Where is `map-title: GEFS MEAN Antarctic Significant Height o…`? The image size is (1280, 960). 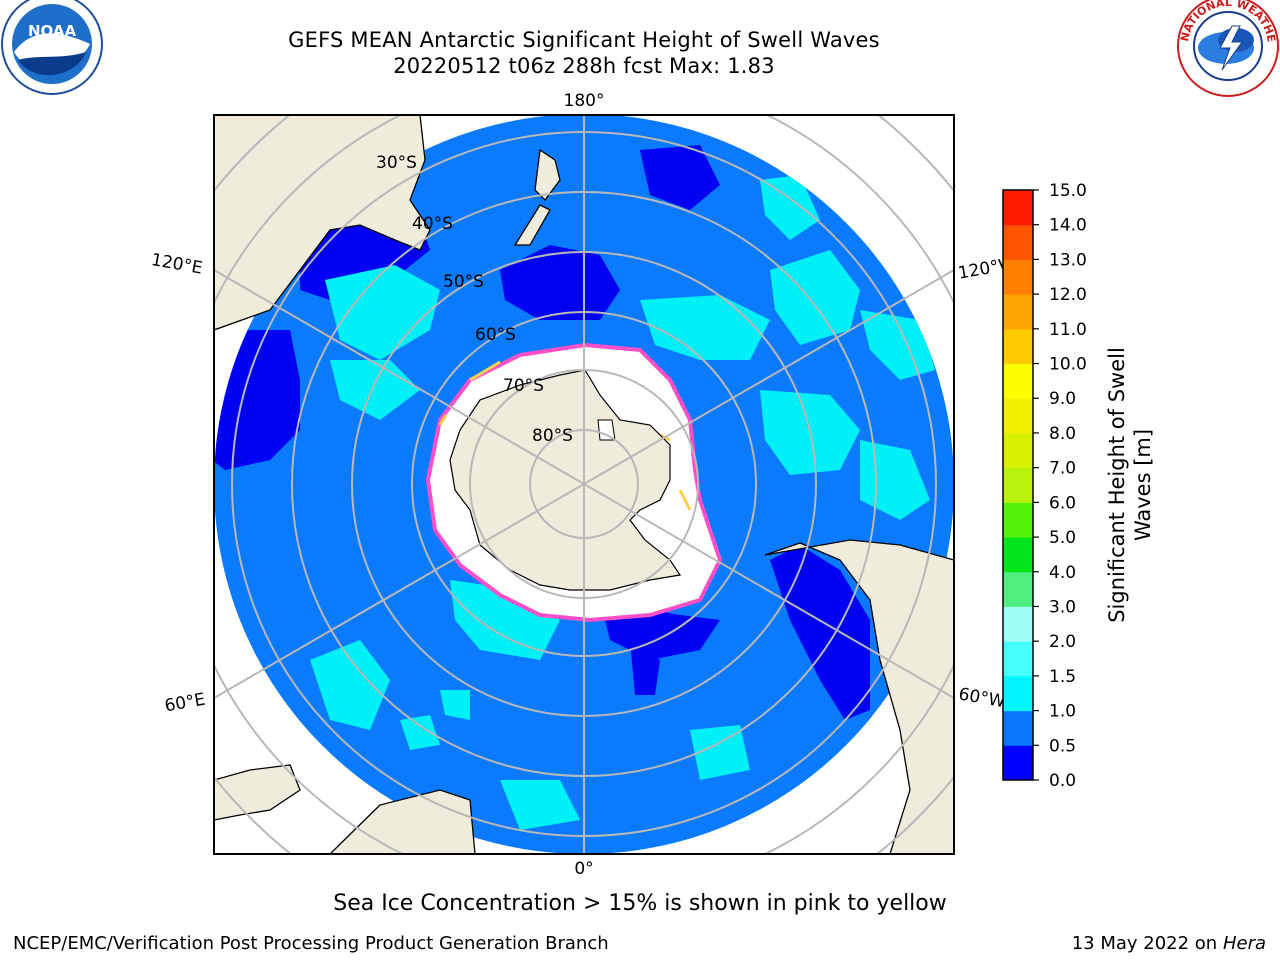
map-title: GEFS MEAN Antarctic Significant Height o… is located at coordinates (584, 40).